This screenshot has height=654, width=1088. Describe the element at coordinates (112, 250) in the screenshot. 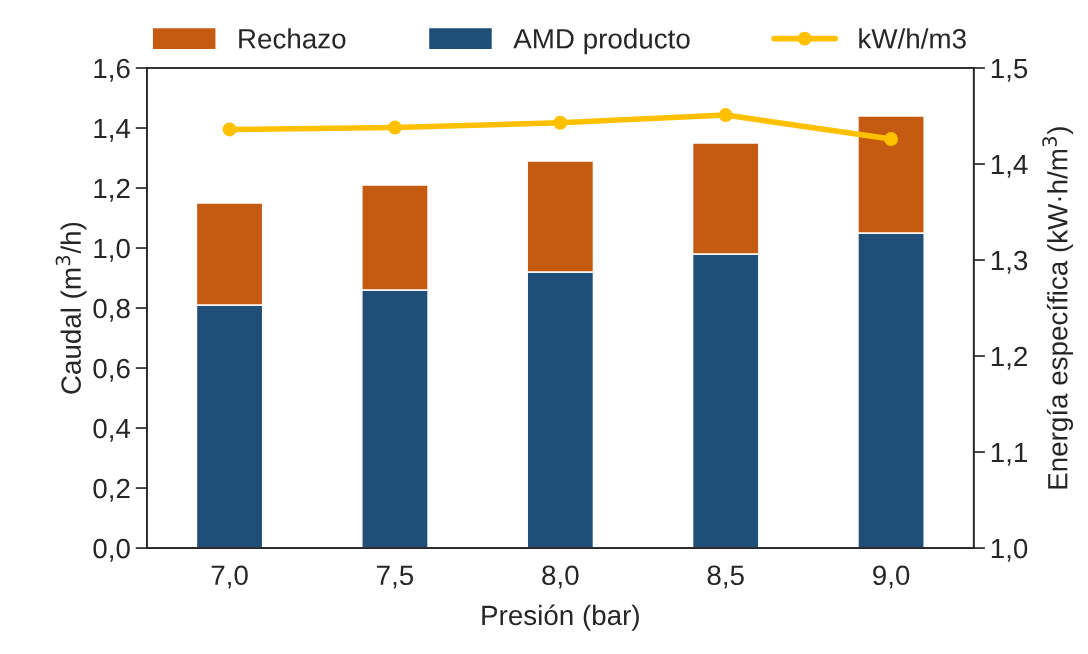

I see `y-tick-label: 1,0` at that location.